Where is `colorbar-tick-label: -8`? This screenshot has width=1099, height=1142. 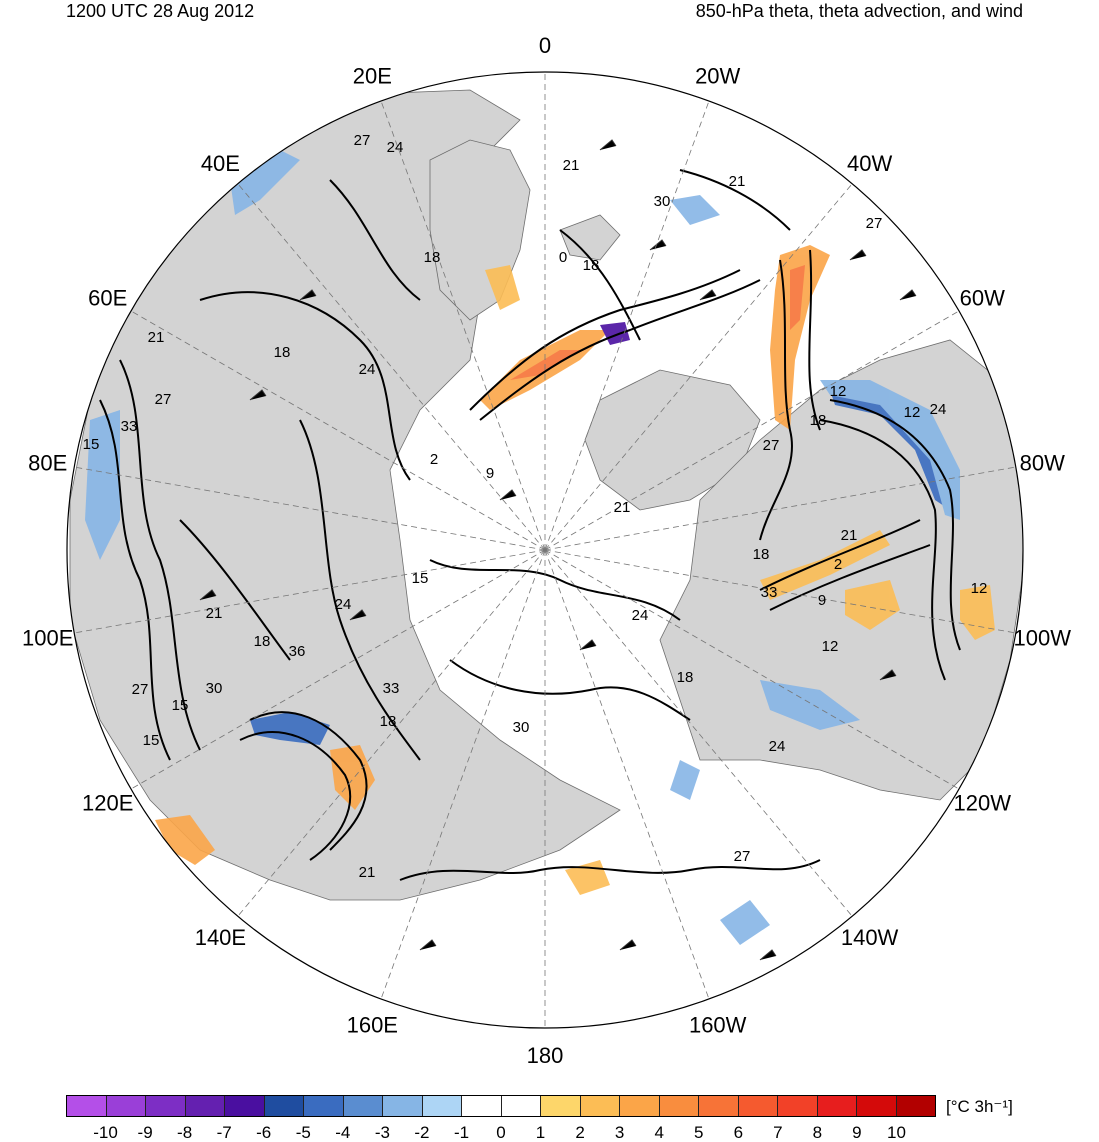
colorbar-tick-label: -8 is located at coordinates (185, 1132).